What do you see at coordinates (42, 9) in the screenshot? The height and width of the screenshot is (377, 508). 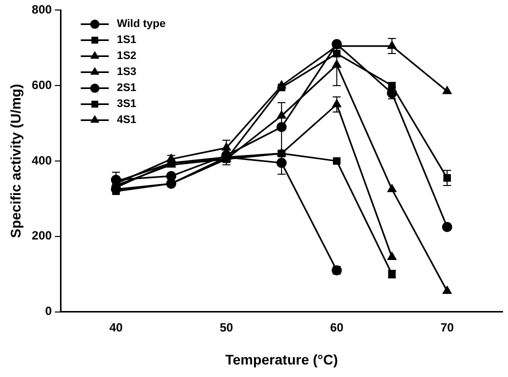 I see `y-tick-label: 800` at bounding box center [42, 9].